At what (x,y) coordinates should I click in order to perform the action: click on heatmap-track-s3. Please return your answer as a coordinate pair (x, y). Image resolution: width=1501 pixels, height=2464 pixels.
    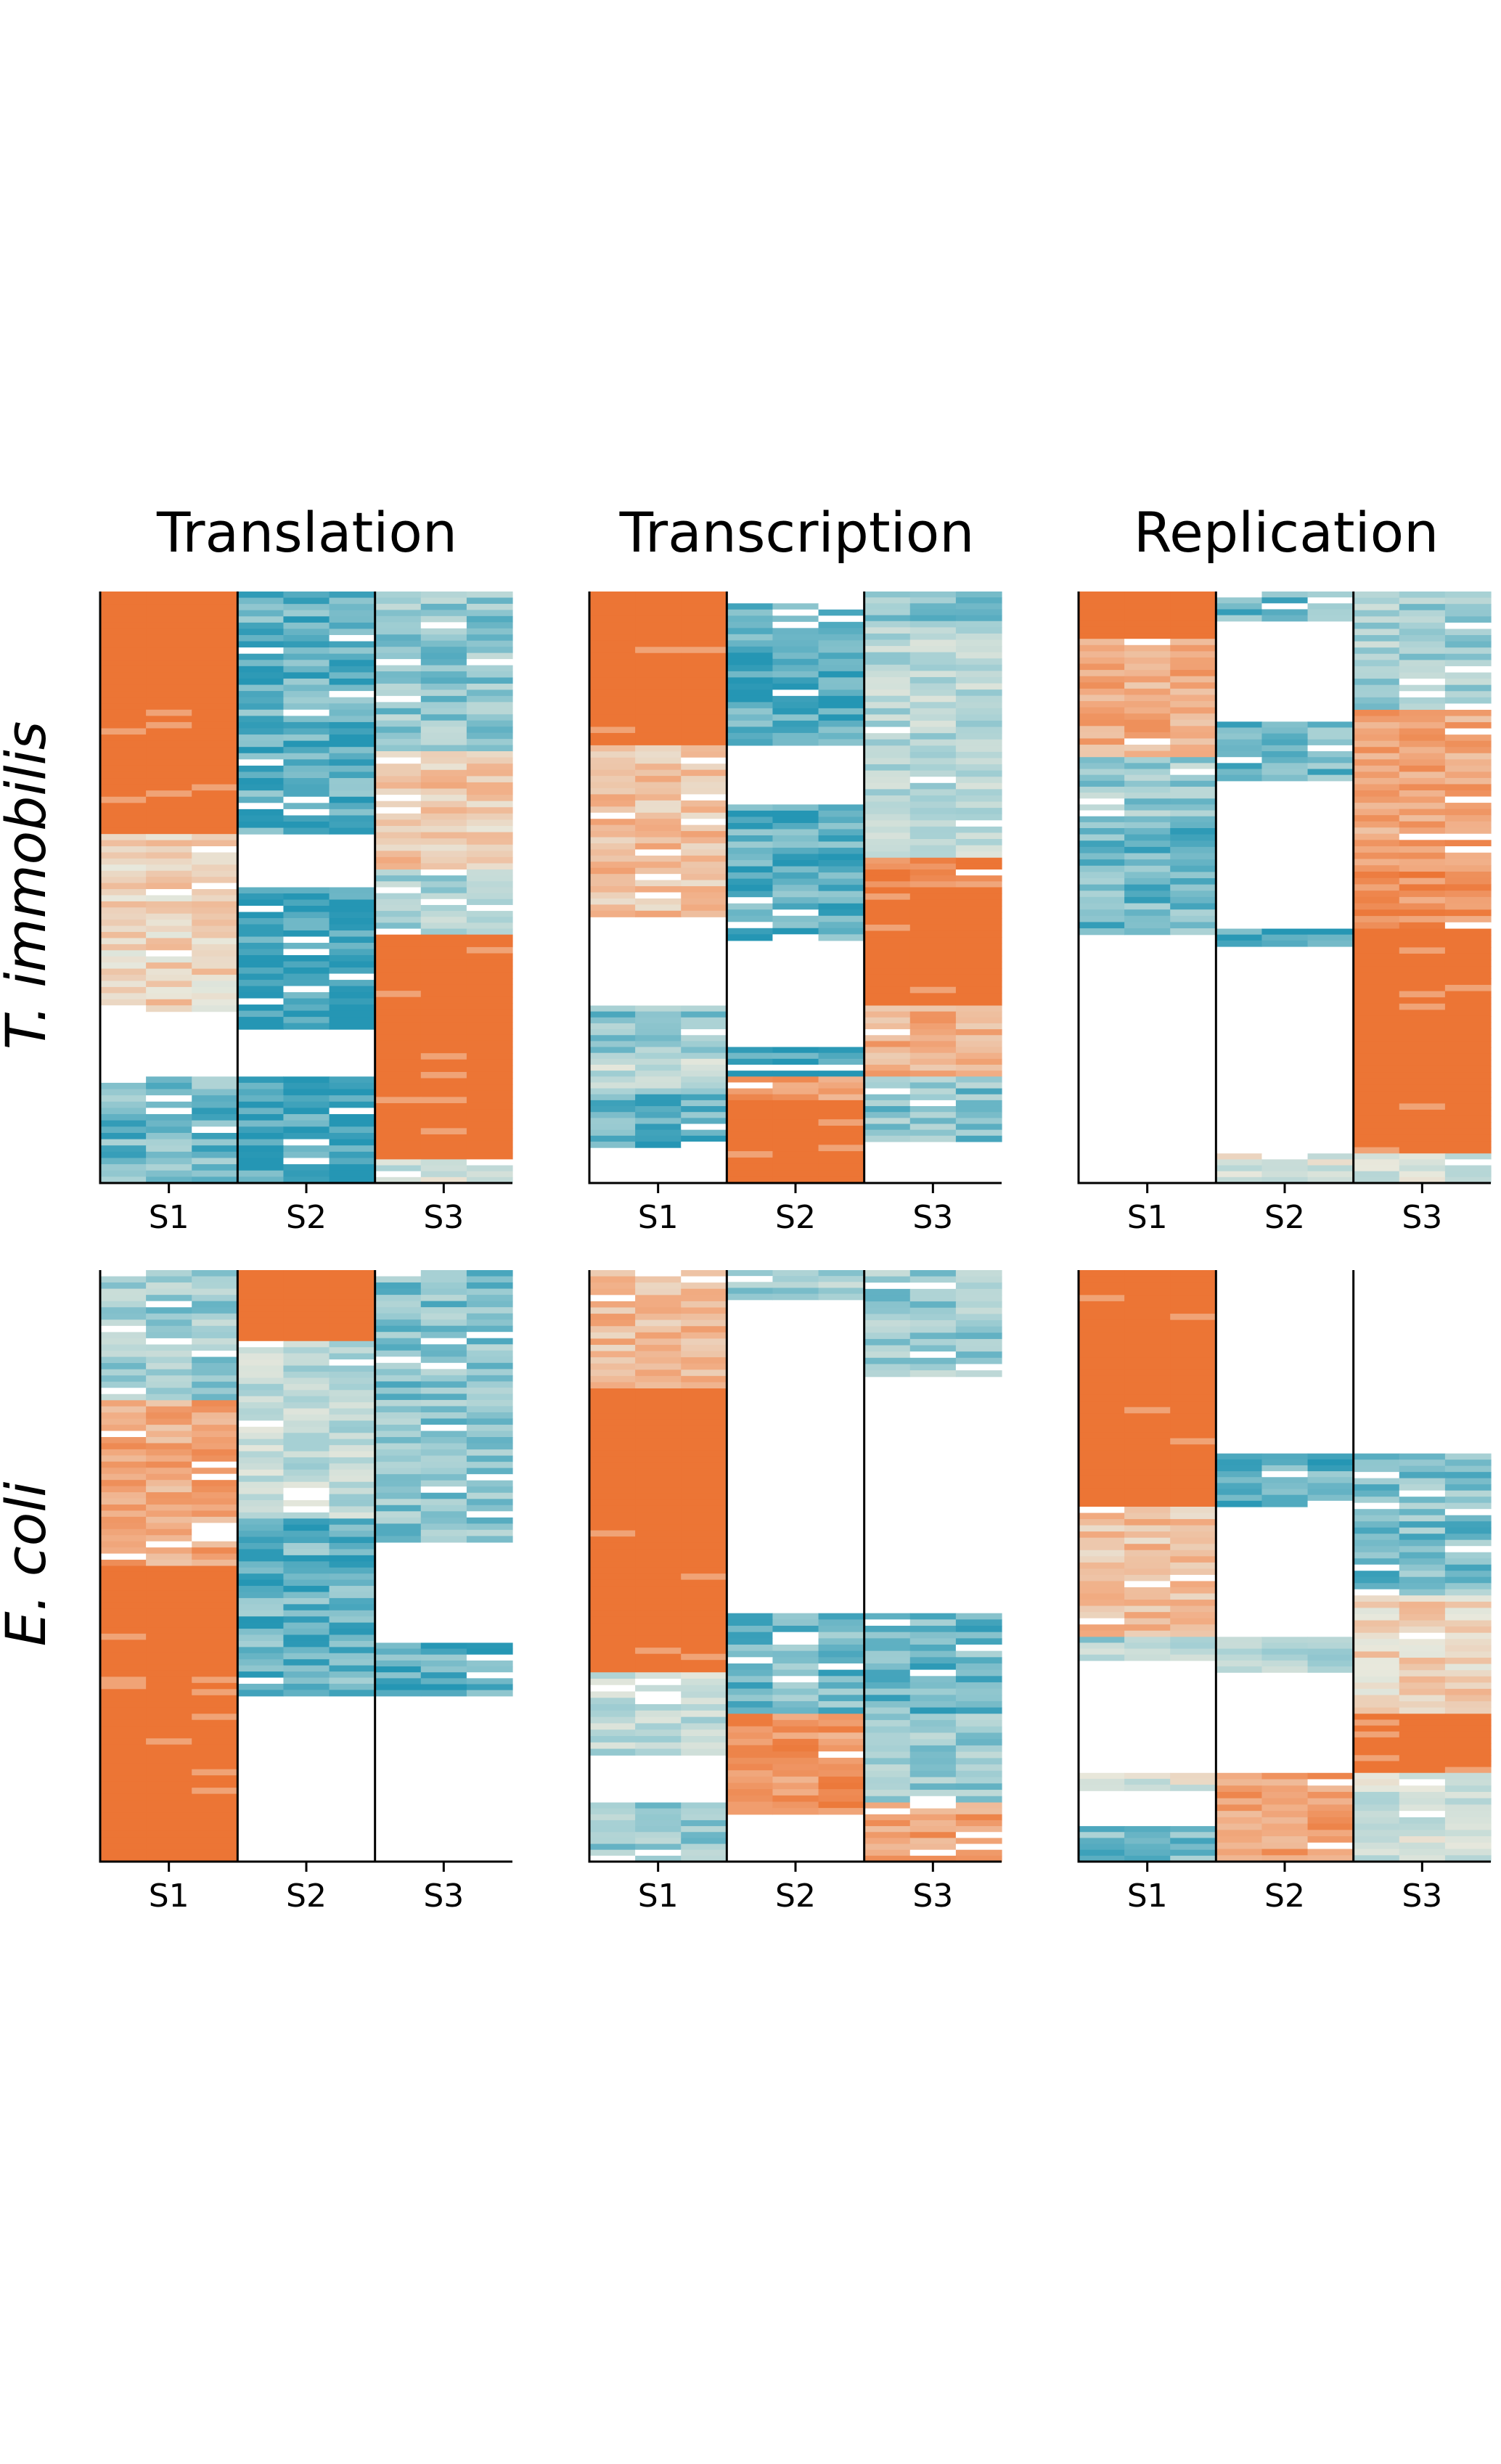
    Looking at the image, I should click on (444, 888).